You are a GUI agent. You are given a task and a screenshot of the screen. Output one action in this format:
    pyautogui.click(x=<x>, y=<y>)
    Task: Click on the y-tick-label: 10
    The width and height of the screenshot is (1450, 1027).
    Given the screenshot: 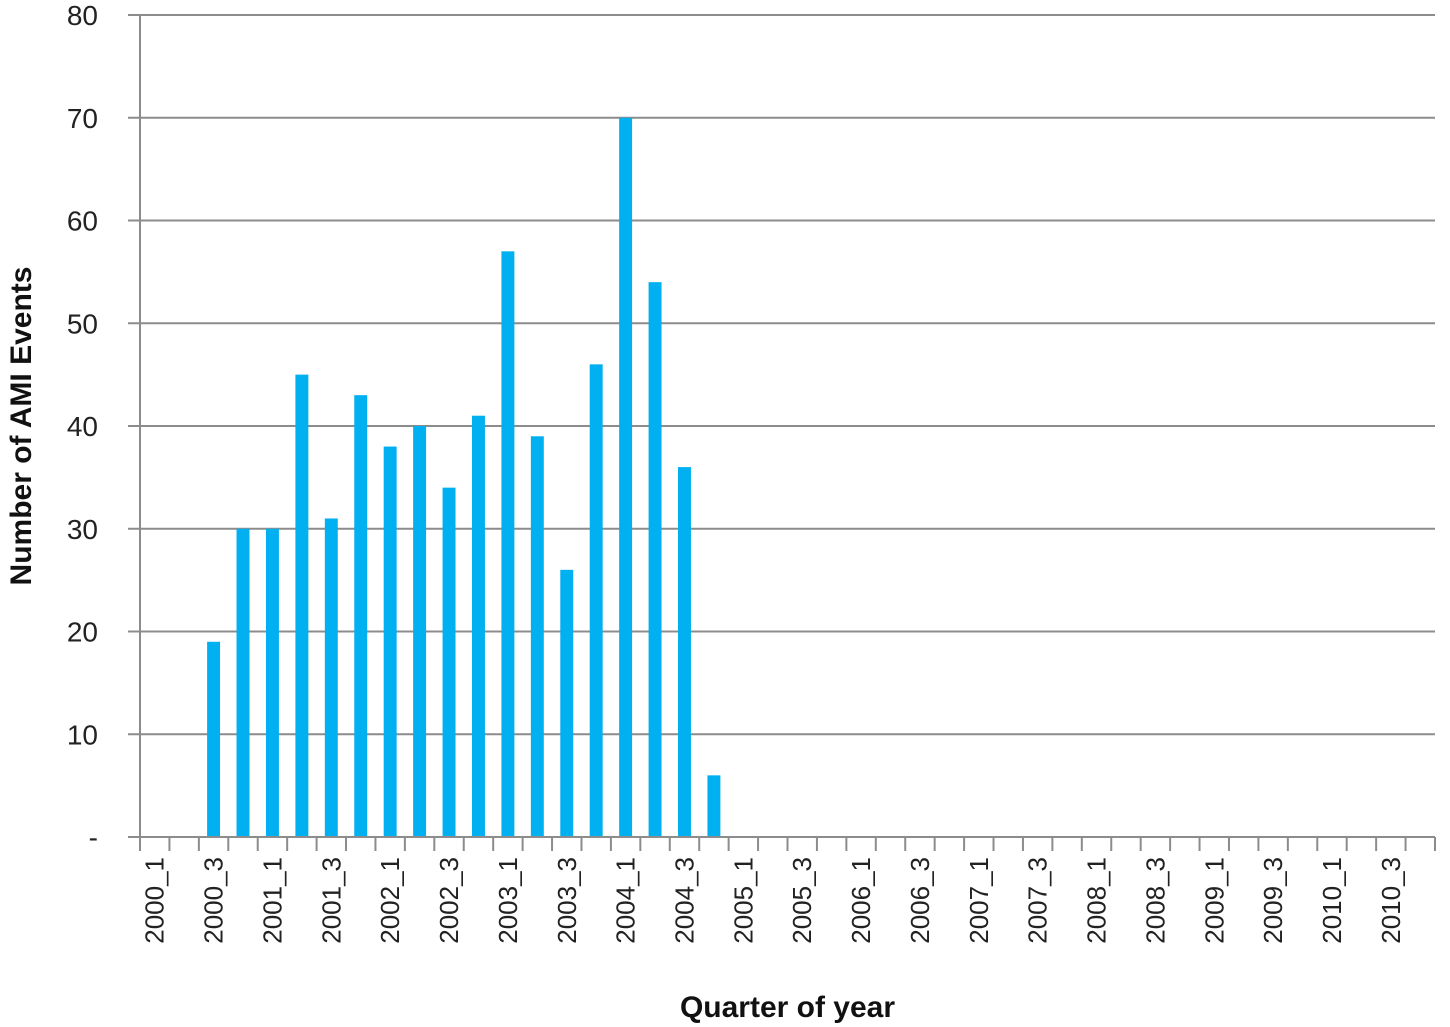 What is the action you would take?
    pyautogui.click(x=82, y=734)
    